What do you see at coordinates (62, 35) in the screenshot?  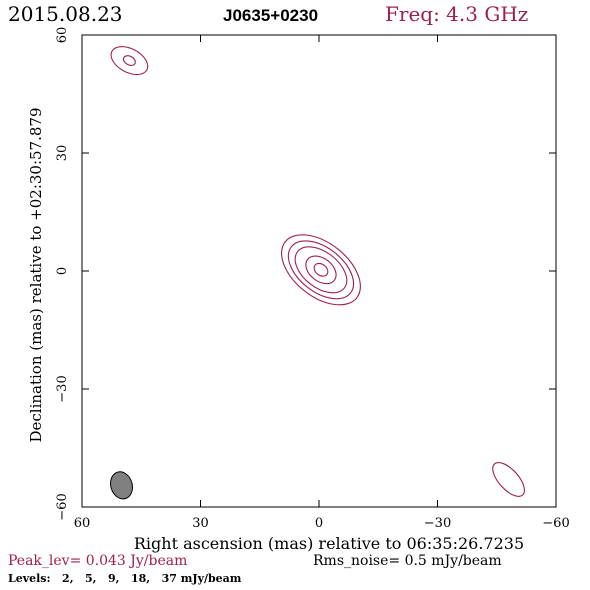 I see `y-tick-label: 60` at bounding box center [62, 35].